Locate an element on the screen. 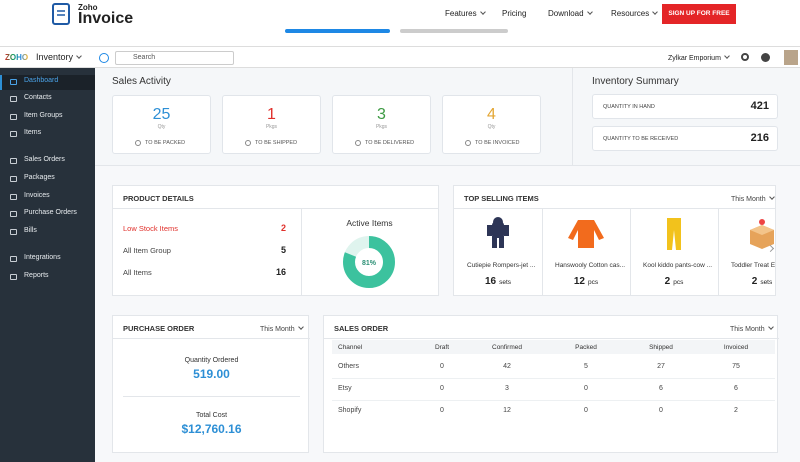 The image size is (800, 462). metric-label: Quantity Ordered is located at coordinates (211, 360).